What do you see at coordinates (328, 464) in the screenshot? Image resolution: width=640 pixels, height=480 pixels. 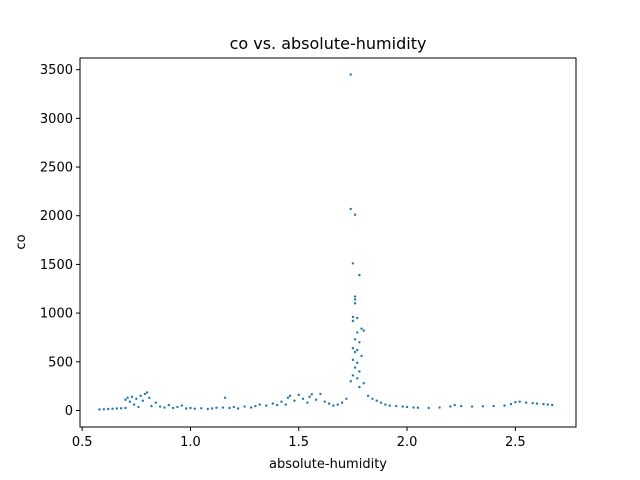 I see `x-axis-label: absolute-humidity` at bounding box center [328, 464].